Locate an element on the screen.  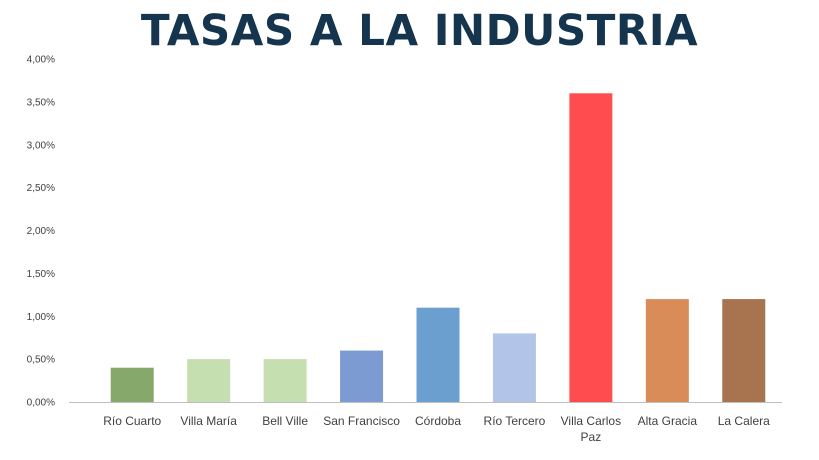
y-tick-label: 0,50% is located at coordinates (41, 360).